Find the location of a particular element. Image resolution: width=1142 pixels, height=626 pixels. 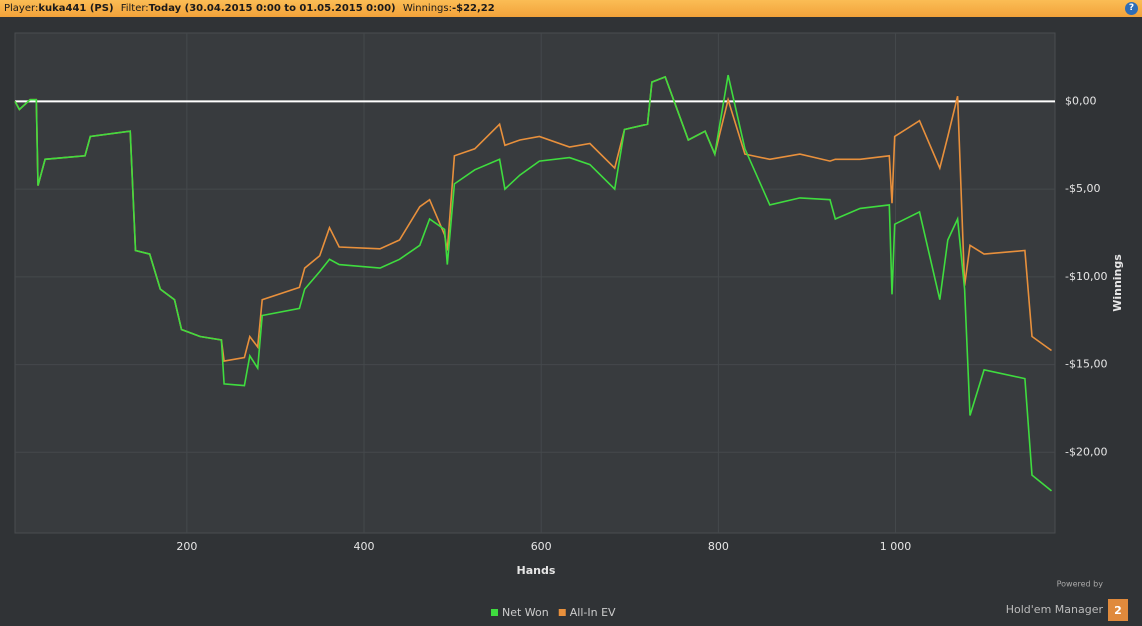

legend-label: Net Won is located at coordinates (525, 612).